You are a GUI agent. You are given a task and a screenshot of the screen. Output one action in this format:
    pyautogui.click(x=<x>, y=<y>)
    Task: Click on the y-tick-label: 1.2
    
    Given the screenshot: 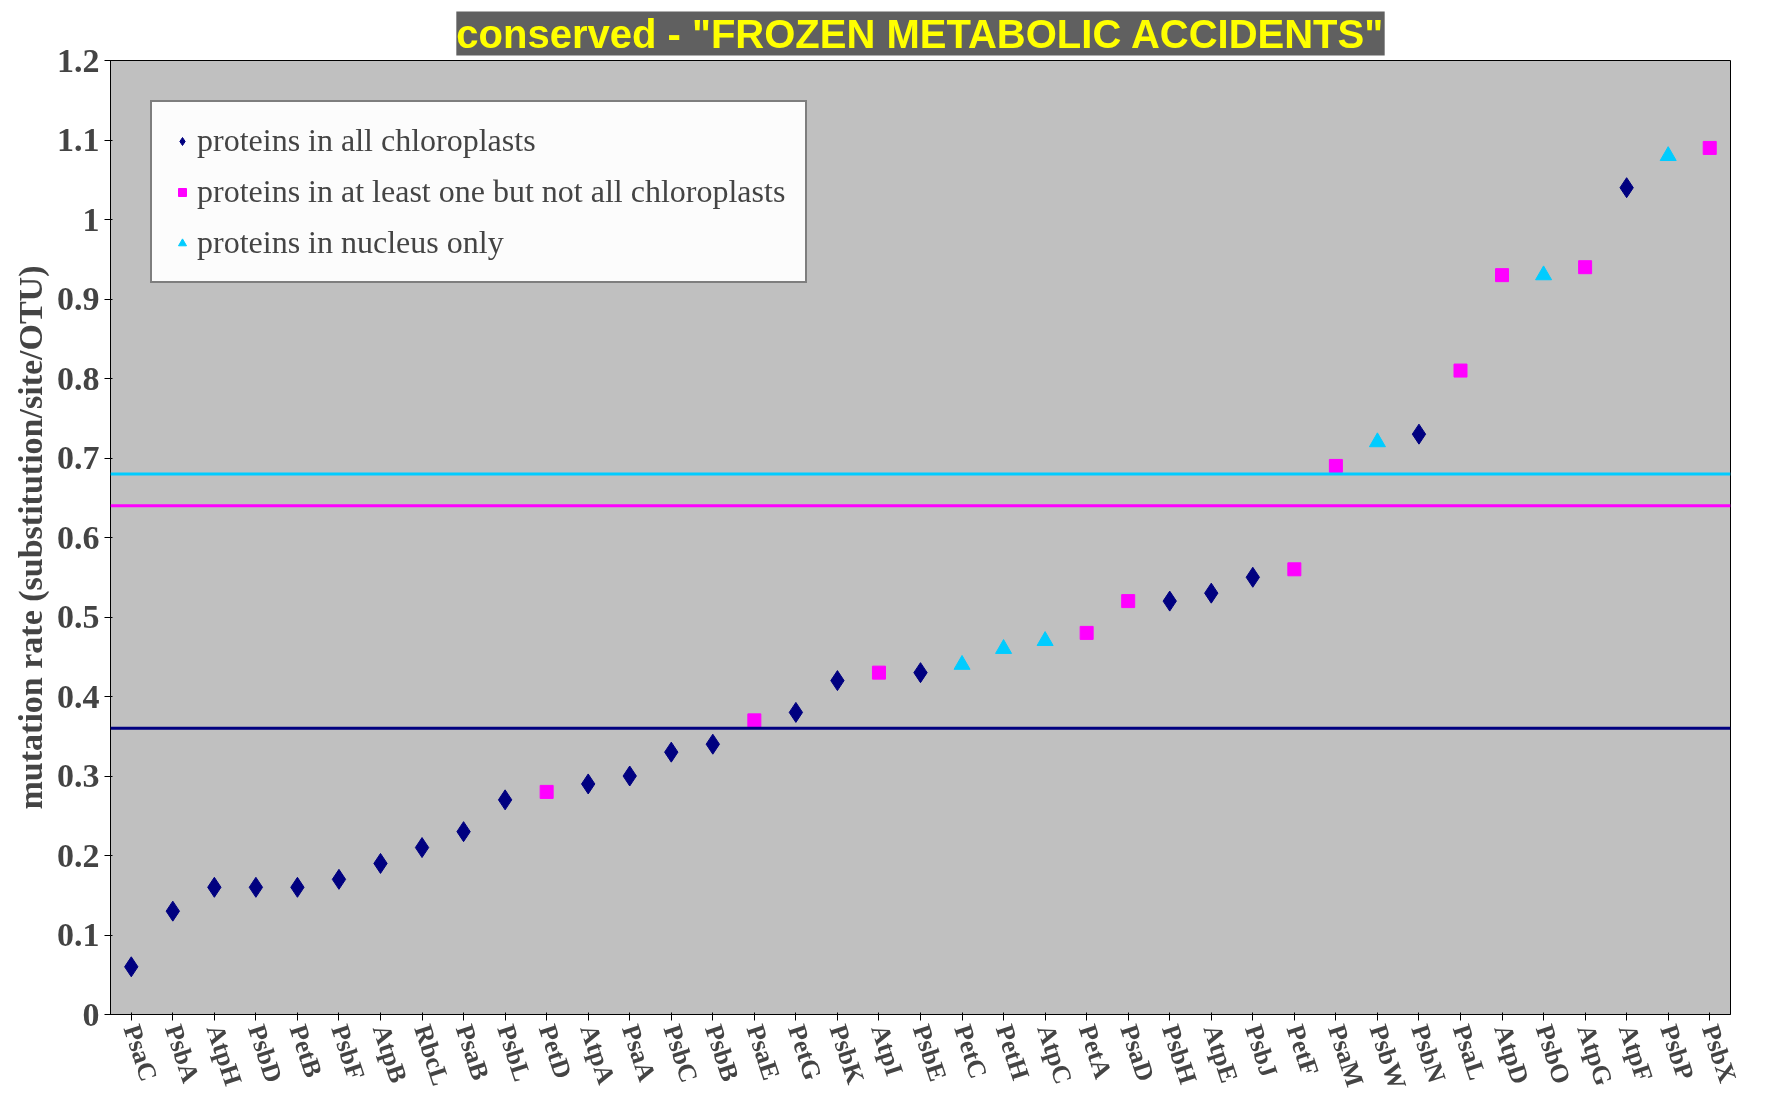 What is the action you would take?
    pyautogui.click(x=78, y=60)
    